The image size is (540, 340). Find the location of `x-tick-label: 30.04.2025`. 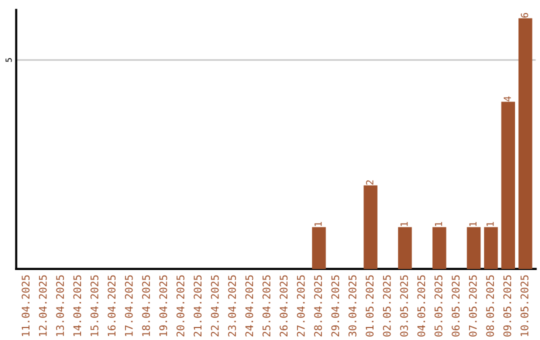

x-tick-label: 30.04.2025 is located at coordinates (352, 306).